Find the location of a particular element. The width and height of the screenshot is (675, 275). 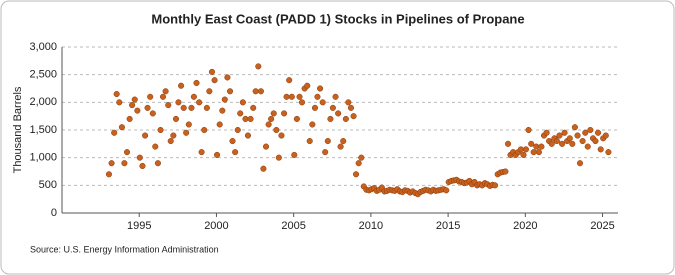

y-tick-label: 1,500 is located at coordinates (43, 130).